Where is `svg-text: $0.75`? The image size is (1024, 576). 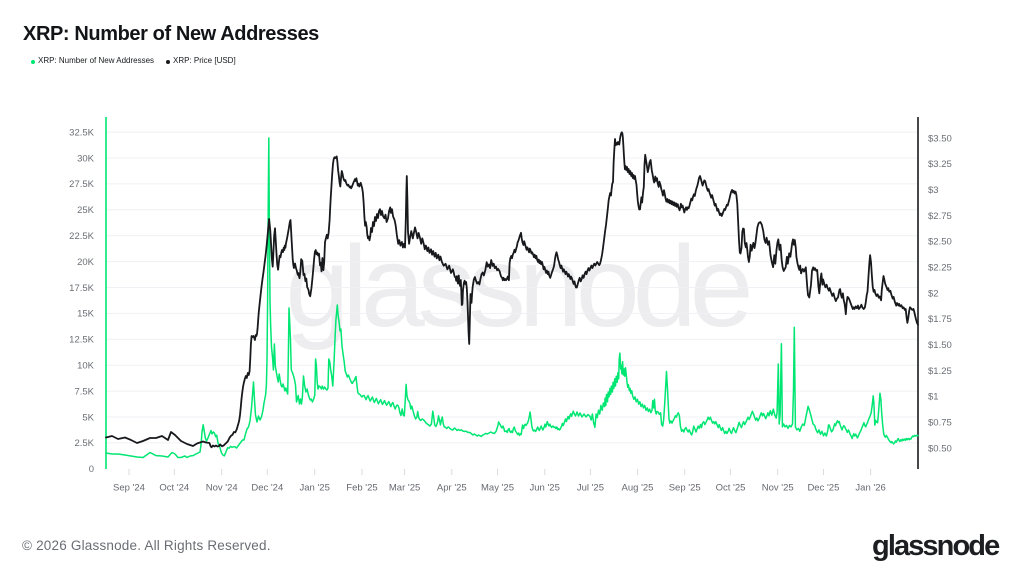
svg-text: $0.75 is located at coordinates (940, 422).